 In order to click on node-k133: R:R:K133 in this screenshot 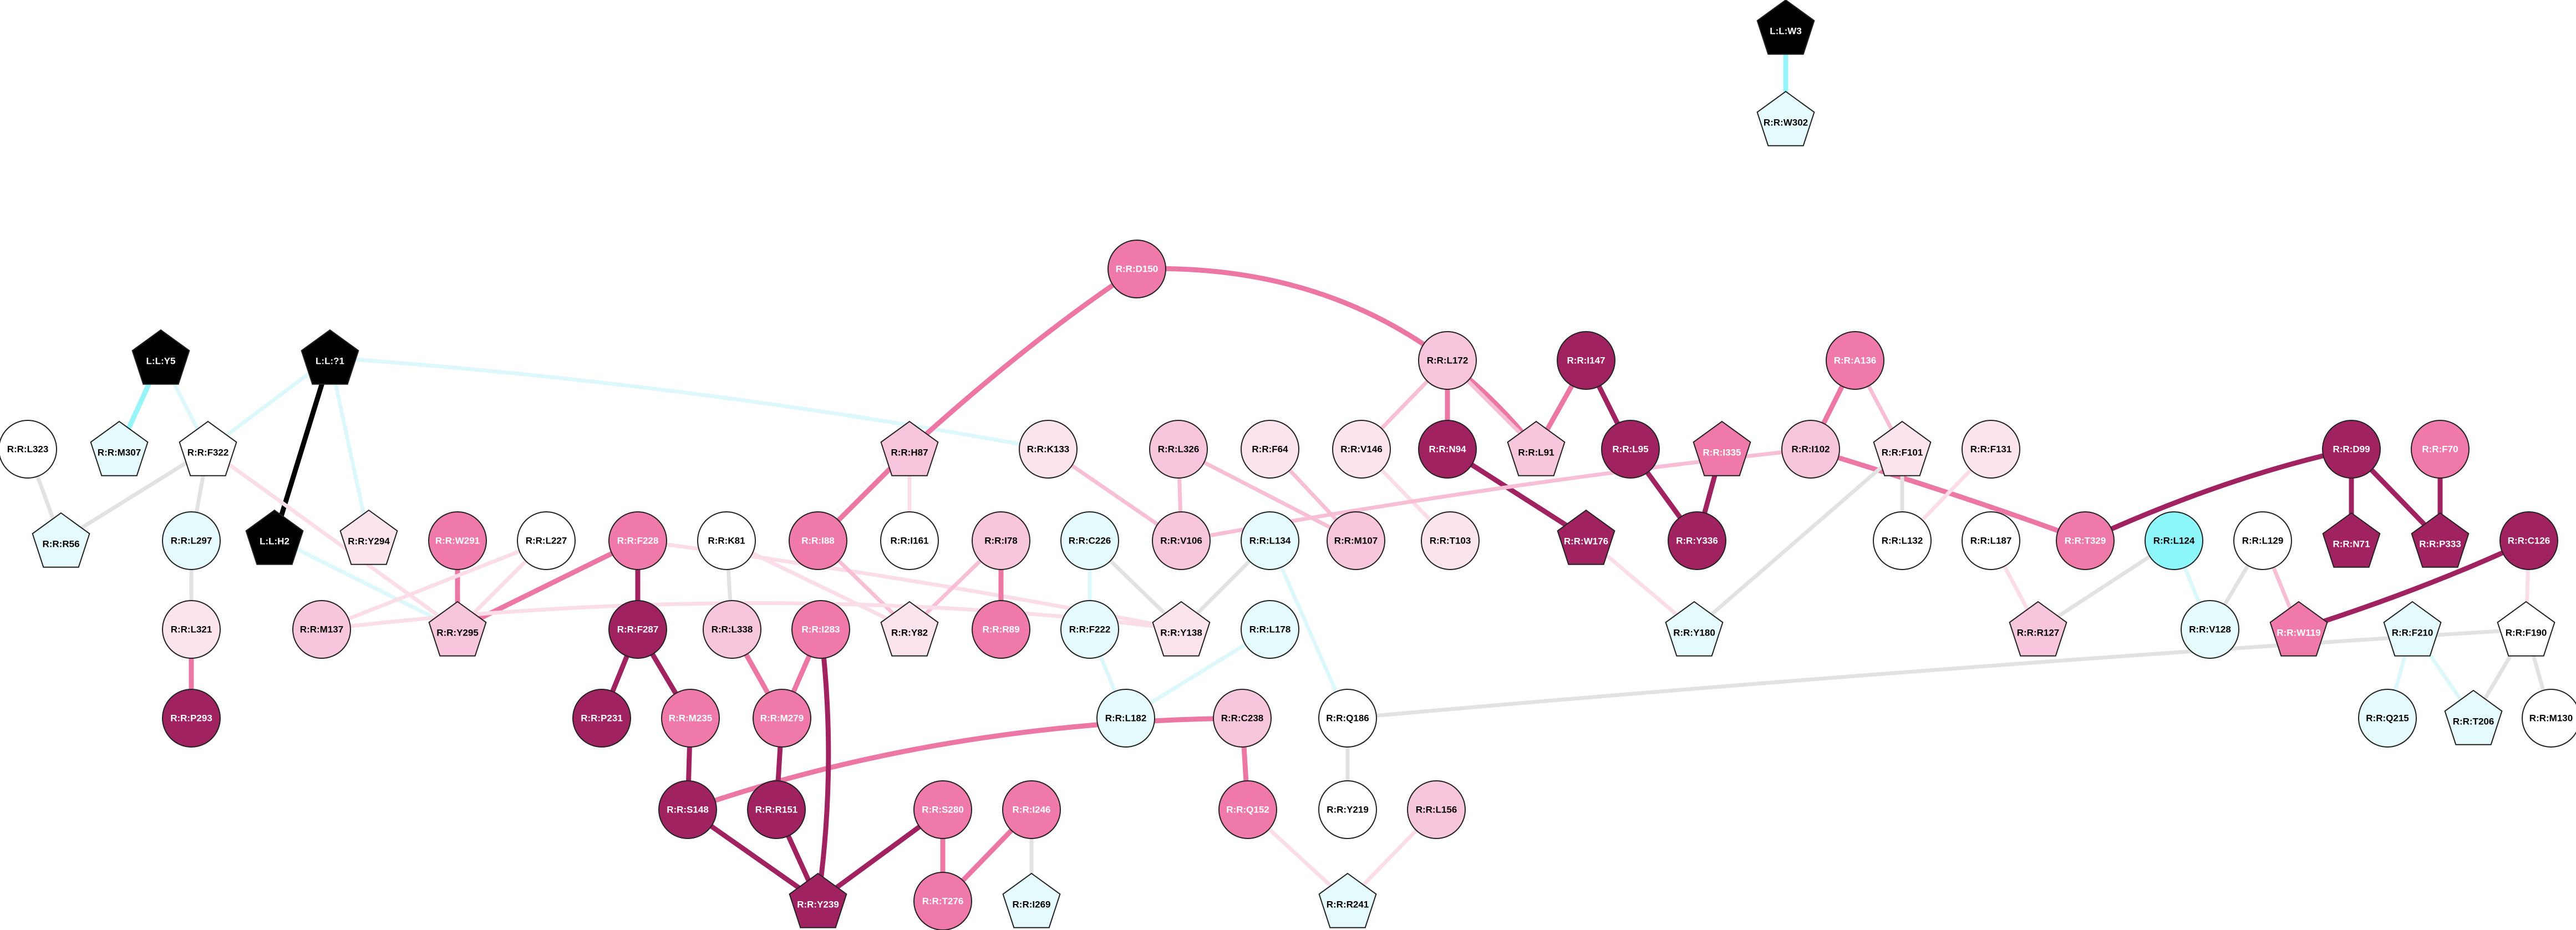, I will do `click(1048, 449)`.